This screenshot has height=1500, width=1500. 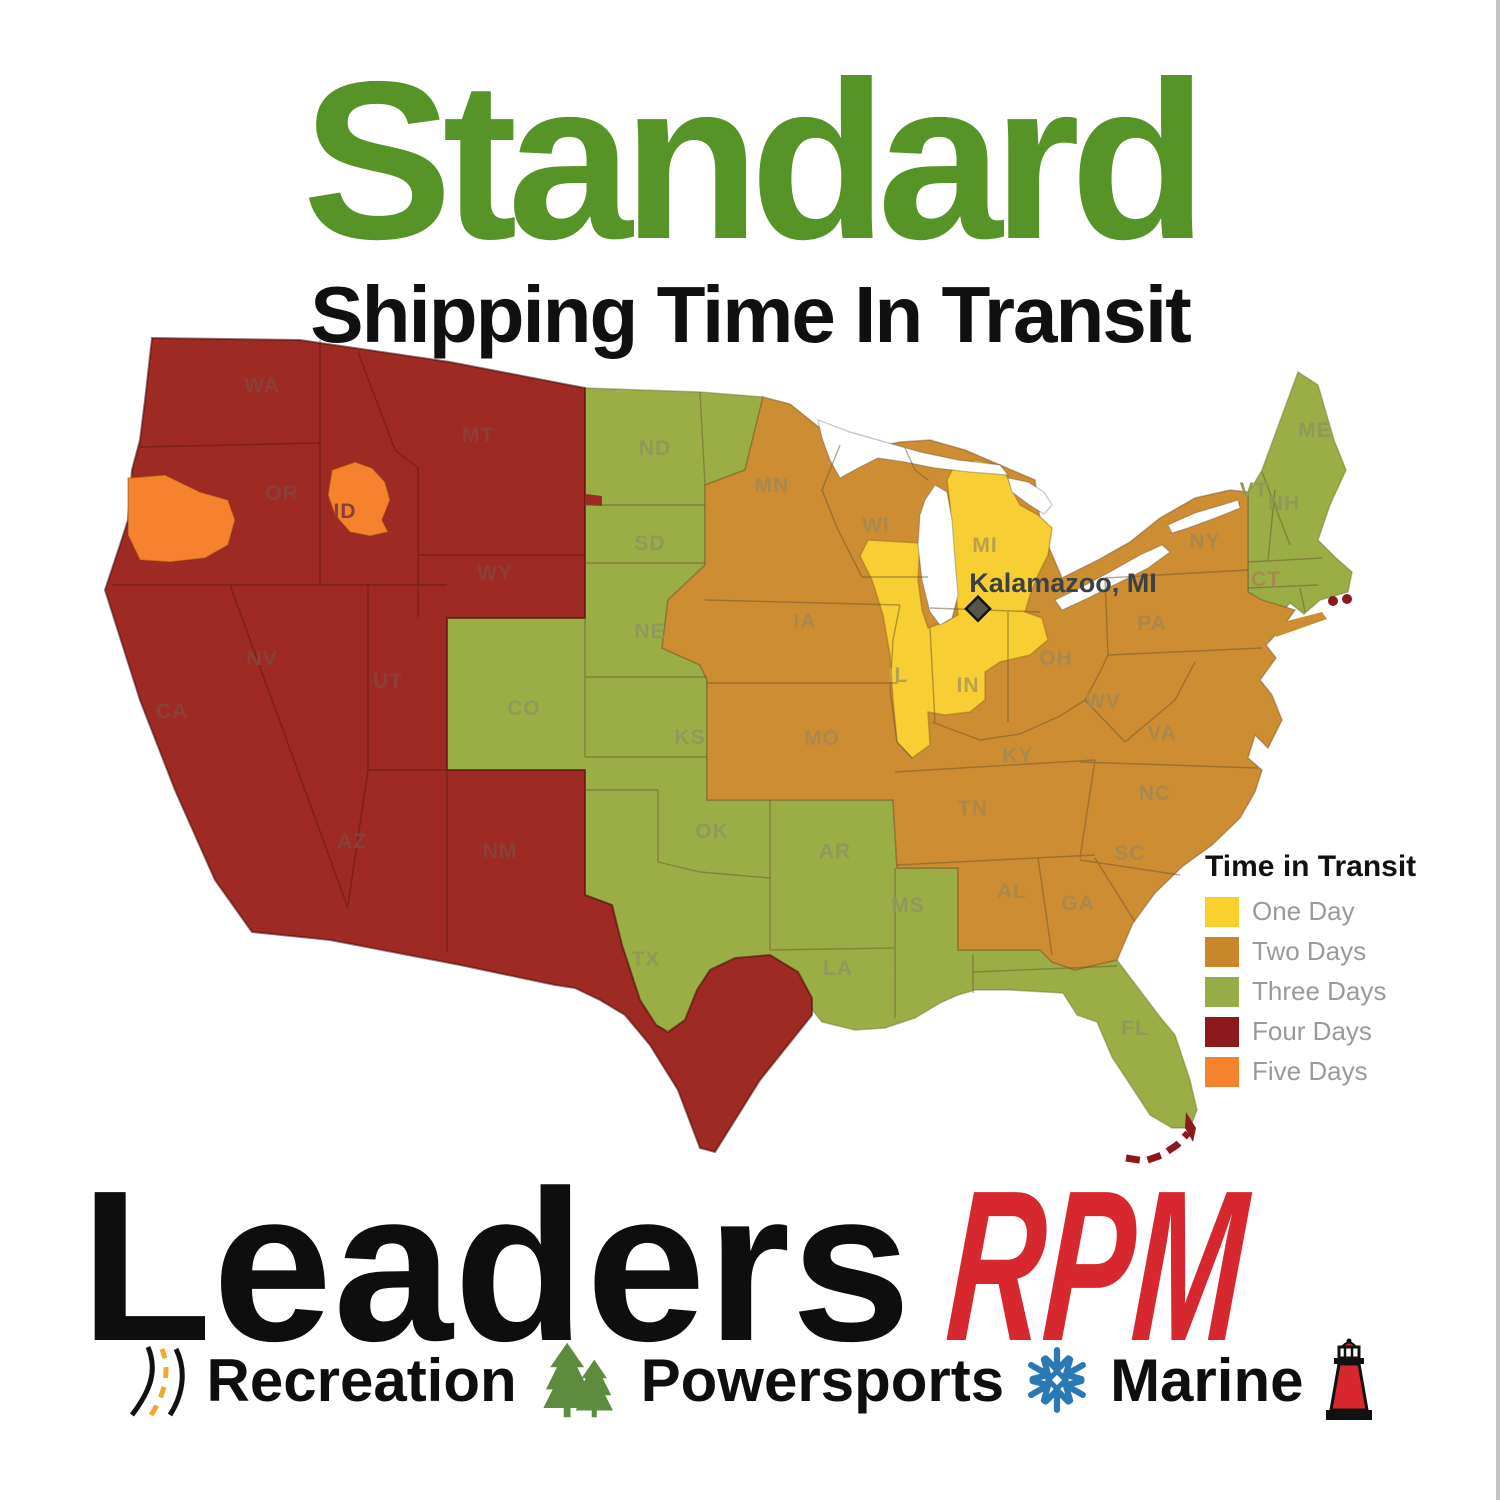 What do you see at coordinates (822, 738) in the screenshot?
I see `state-label-mo: MO` at bounding box center [822, 738].